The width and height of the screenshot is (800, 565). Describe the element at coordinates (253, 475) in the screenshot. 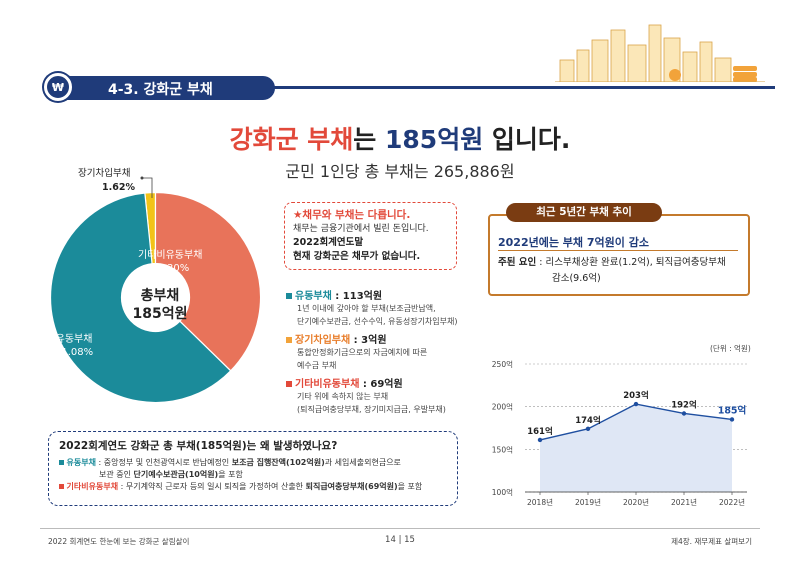

I see `why-debt-row-current-cont: 보관 중인 단기예수보관금(10억원)을 포함` at that location.